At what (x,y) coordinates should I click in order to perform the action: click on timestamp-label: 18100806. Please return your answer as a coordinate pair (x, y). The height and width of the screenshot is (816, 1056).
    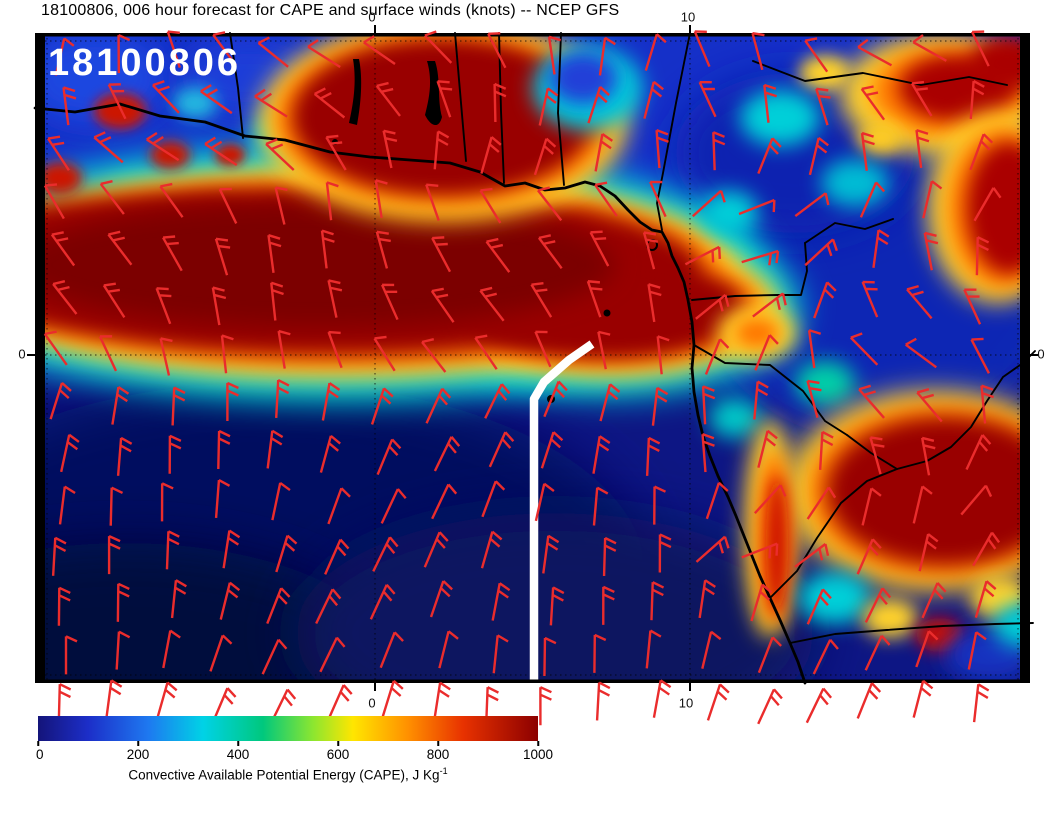
    Looking at the image, I should click on (145, 63).